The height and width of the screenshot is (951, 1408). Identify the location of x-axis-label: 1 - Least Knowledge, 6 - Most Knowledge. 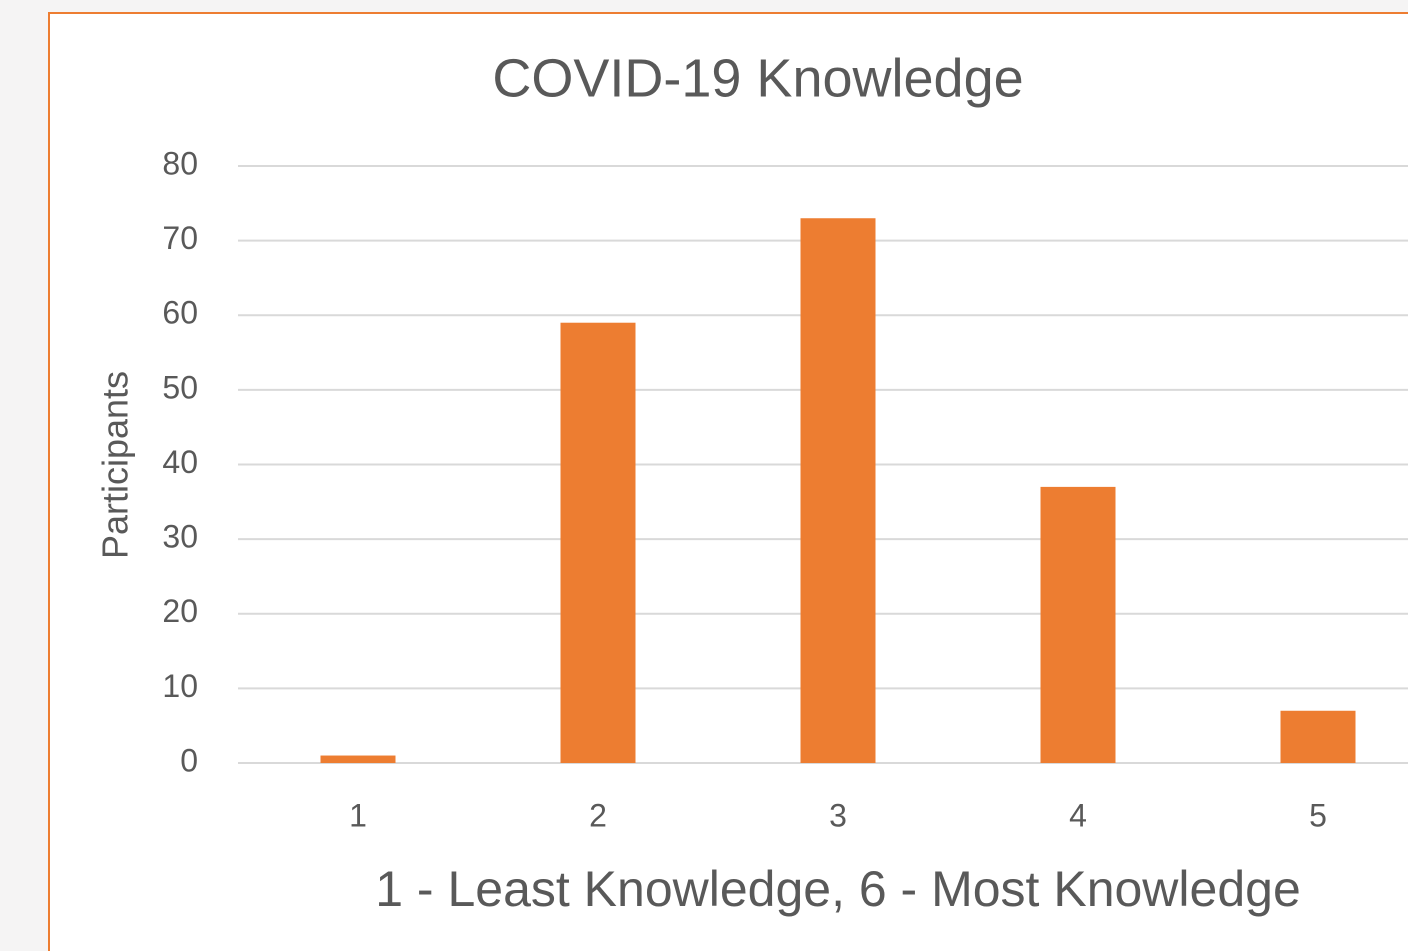
(838, 889).